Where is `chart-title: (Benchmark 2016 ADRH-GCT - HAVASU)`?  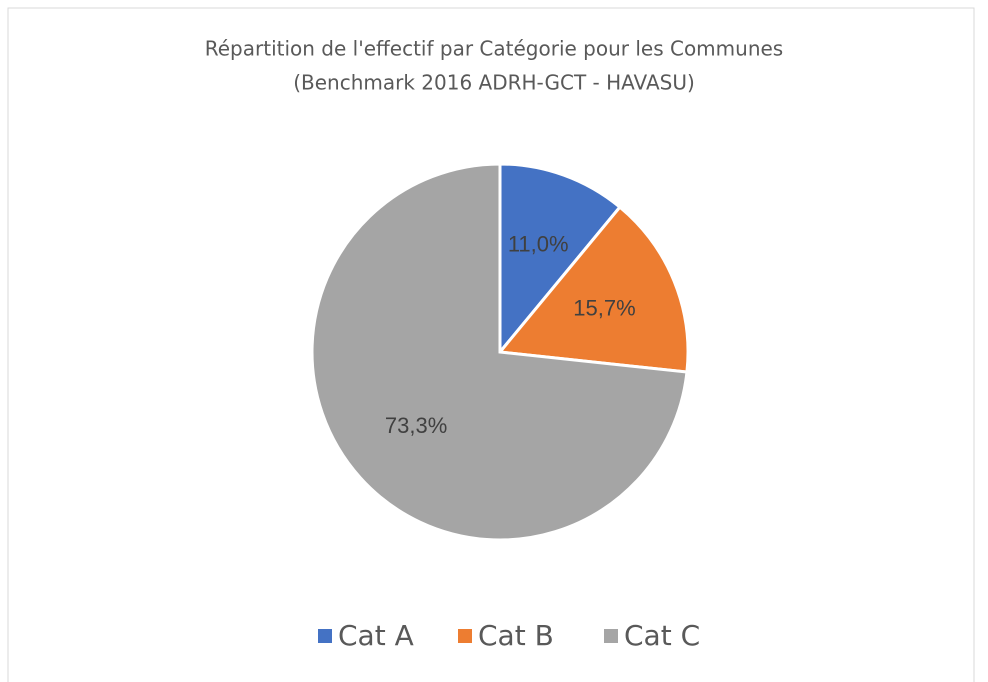 chart-title: (Benchmark 2016 ADRH-GCT - HAVASU) is located at coordinates (494, 83).